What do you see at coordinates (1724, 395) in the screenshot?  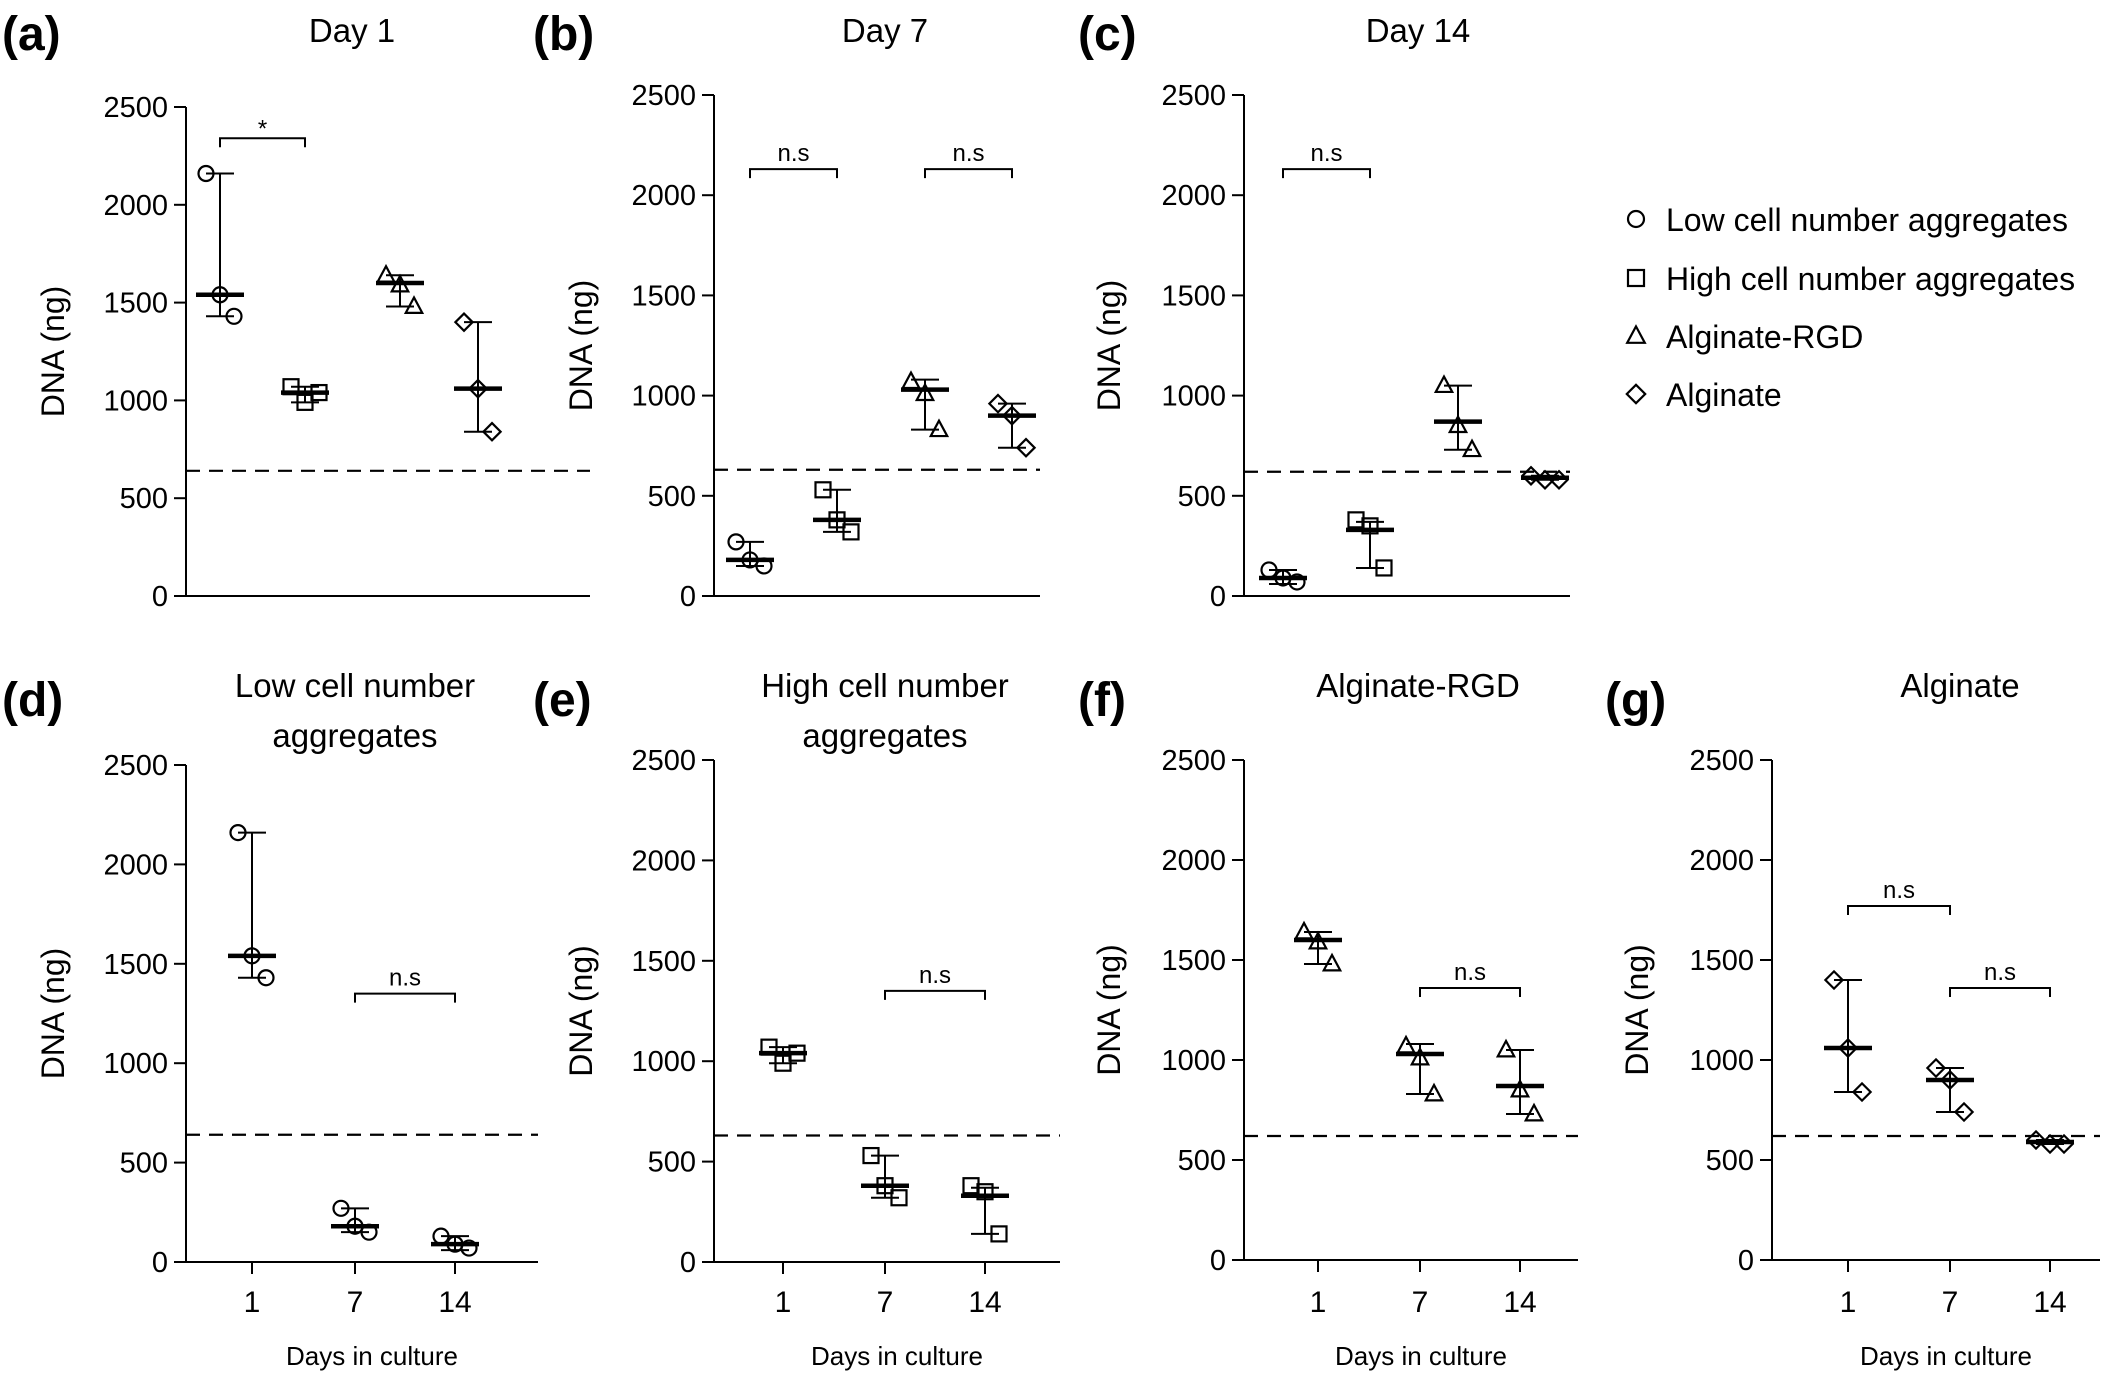 I see `legend-label: Alginate` at bounding box center [1724, 395].